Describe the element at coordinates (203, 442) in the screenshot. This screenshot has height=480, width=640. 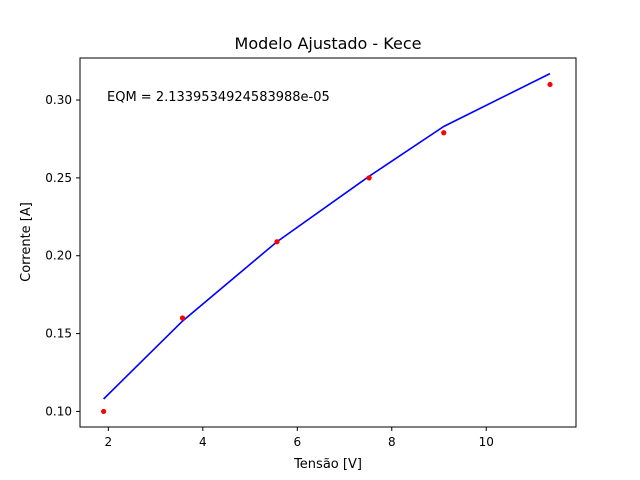
I see `x-tick-label: 4` at that location.